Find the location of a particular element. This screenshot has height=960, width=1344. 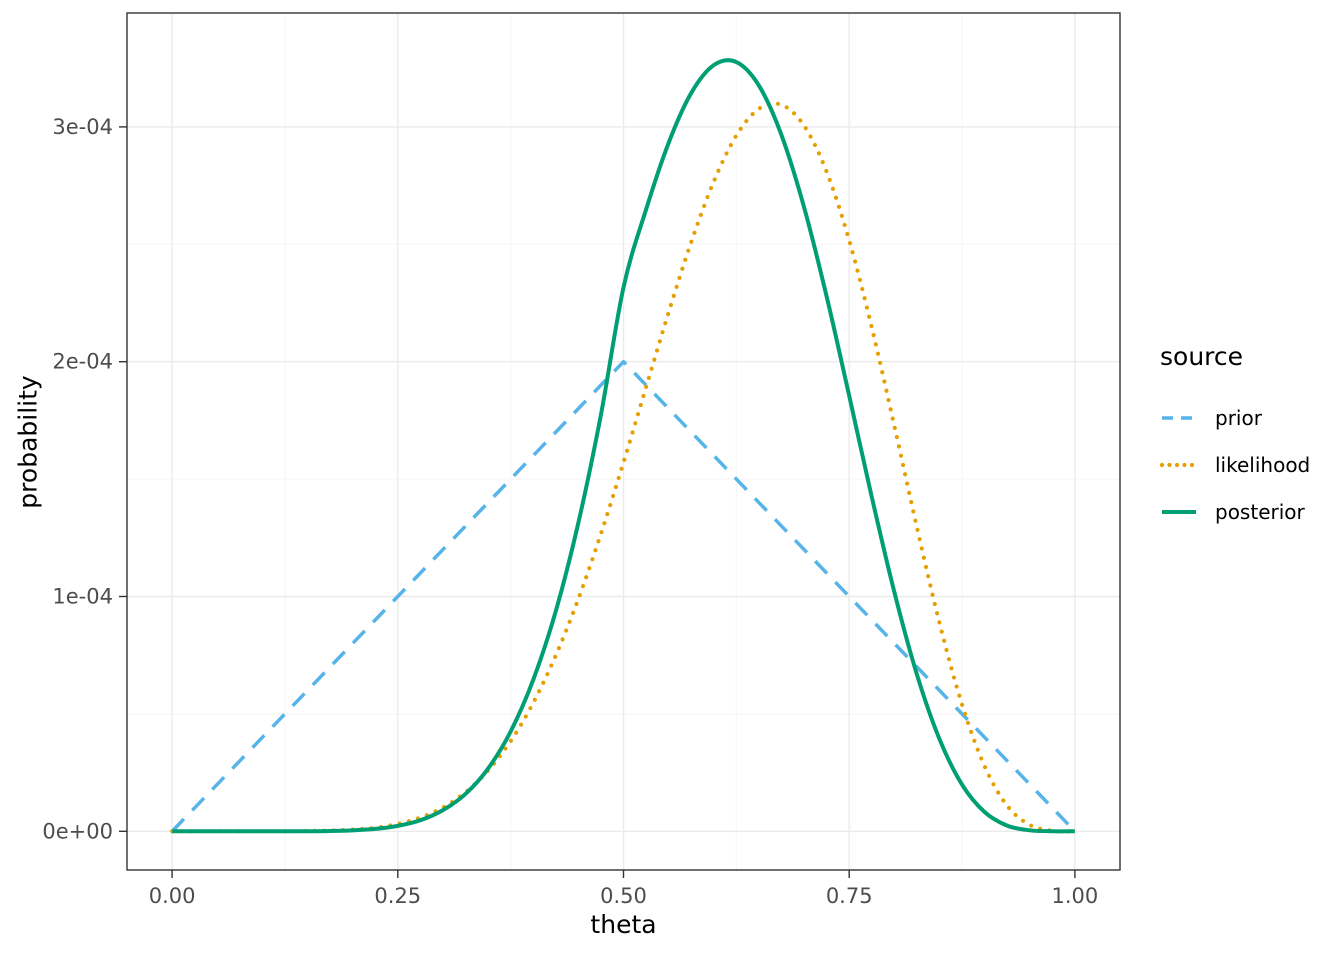

legend-items: prior likelihood posterior is located at coordinates (1235, 465).